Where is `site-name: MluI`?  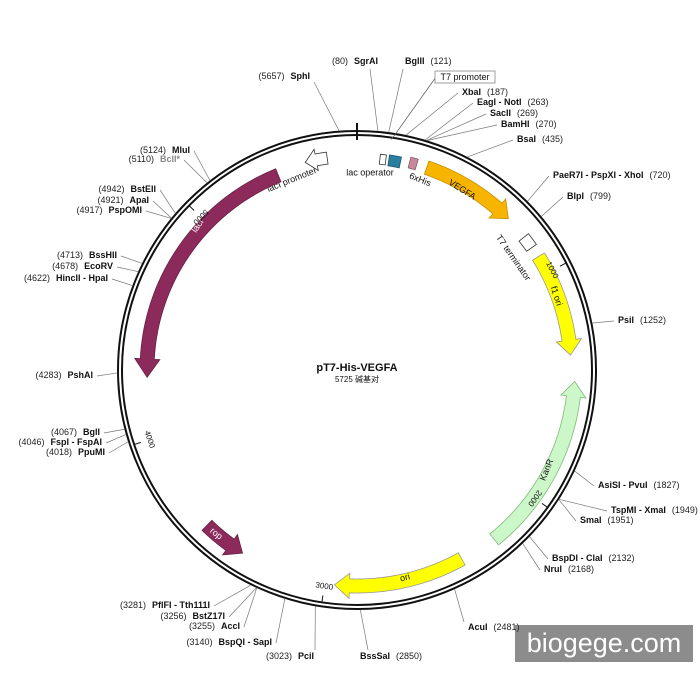 site-name: MluI is located at coordinates (181, 150).